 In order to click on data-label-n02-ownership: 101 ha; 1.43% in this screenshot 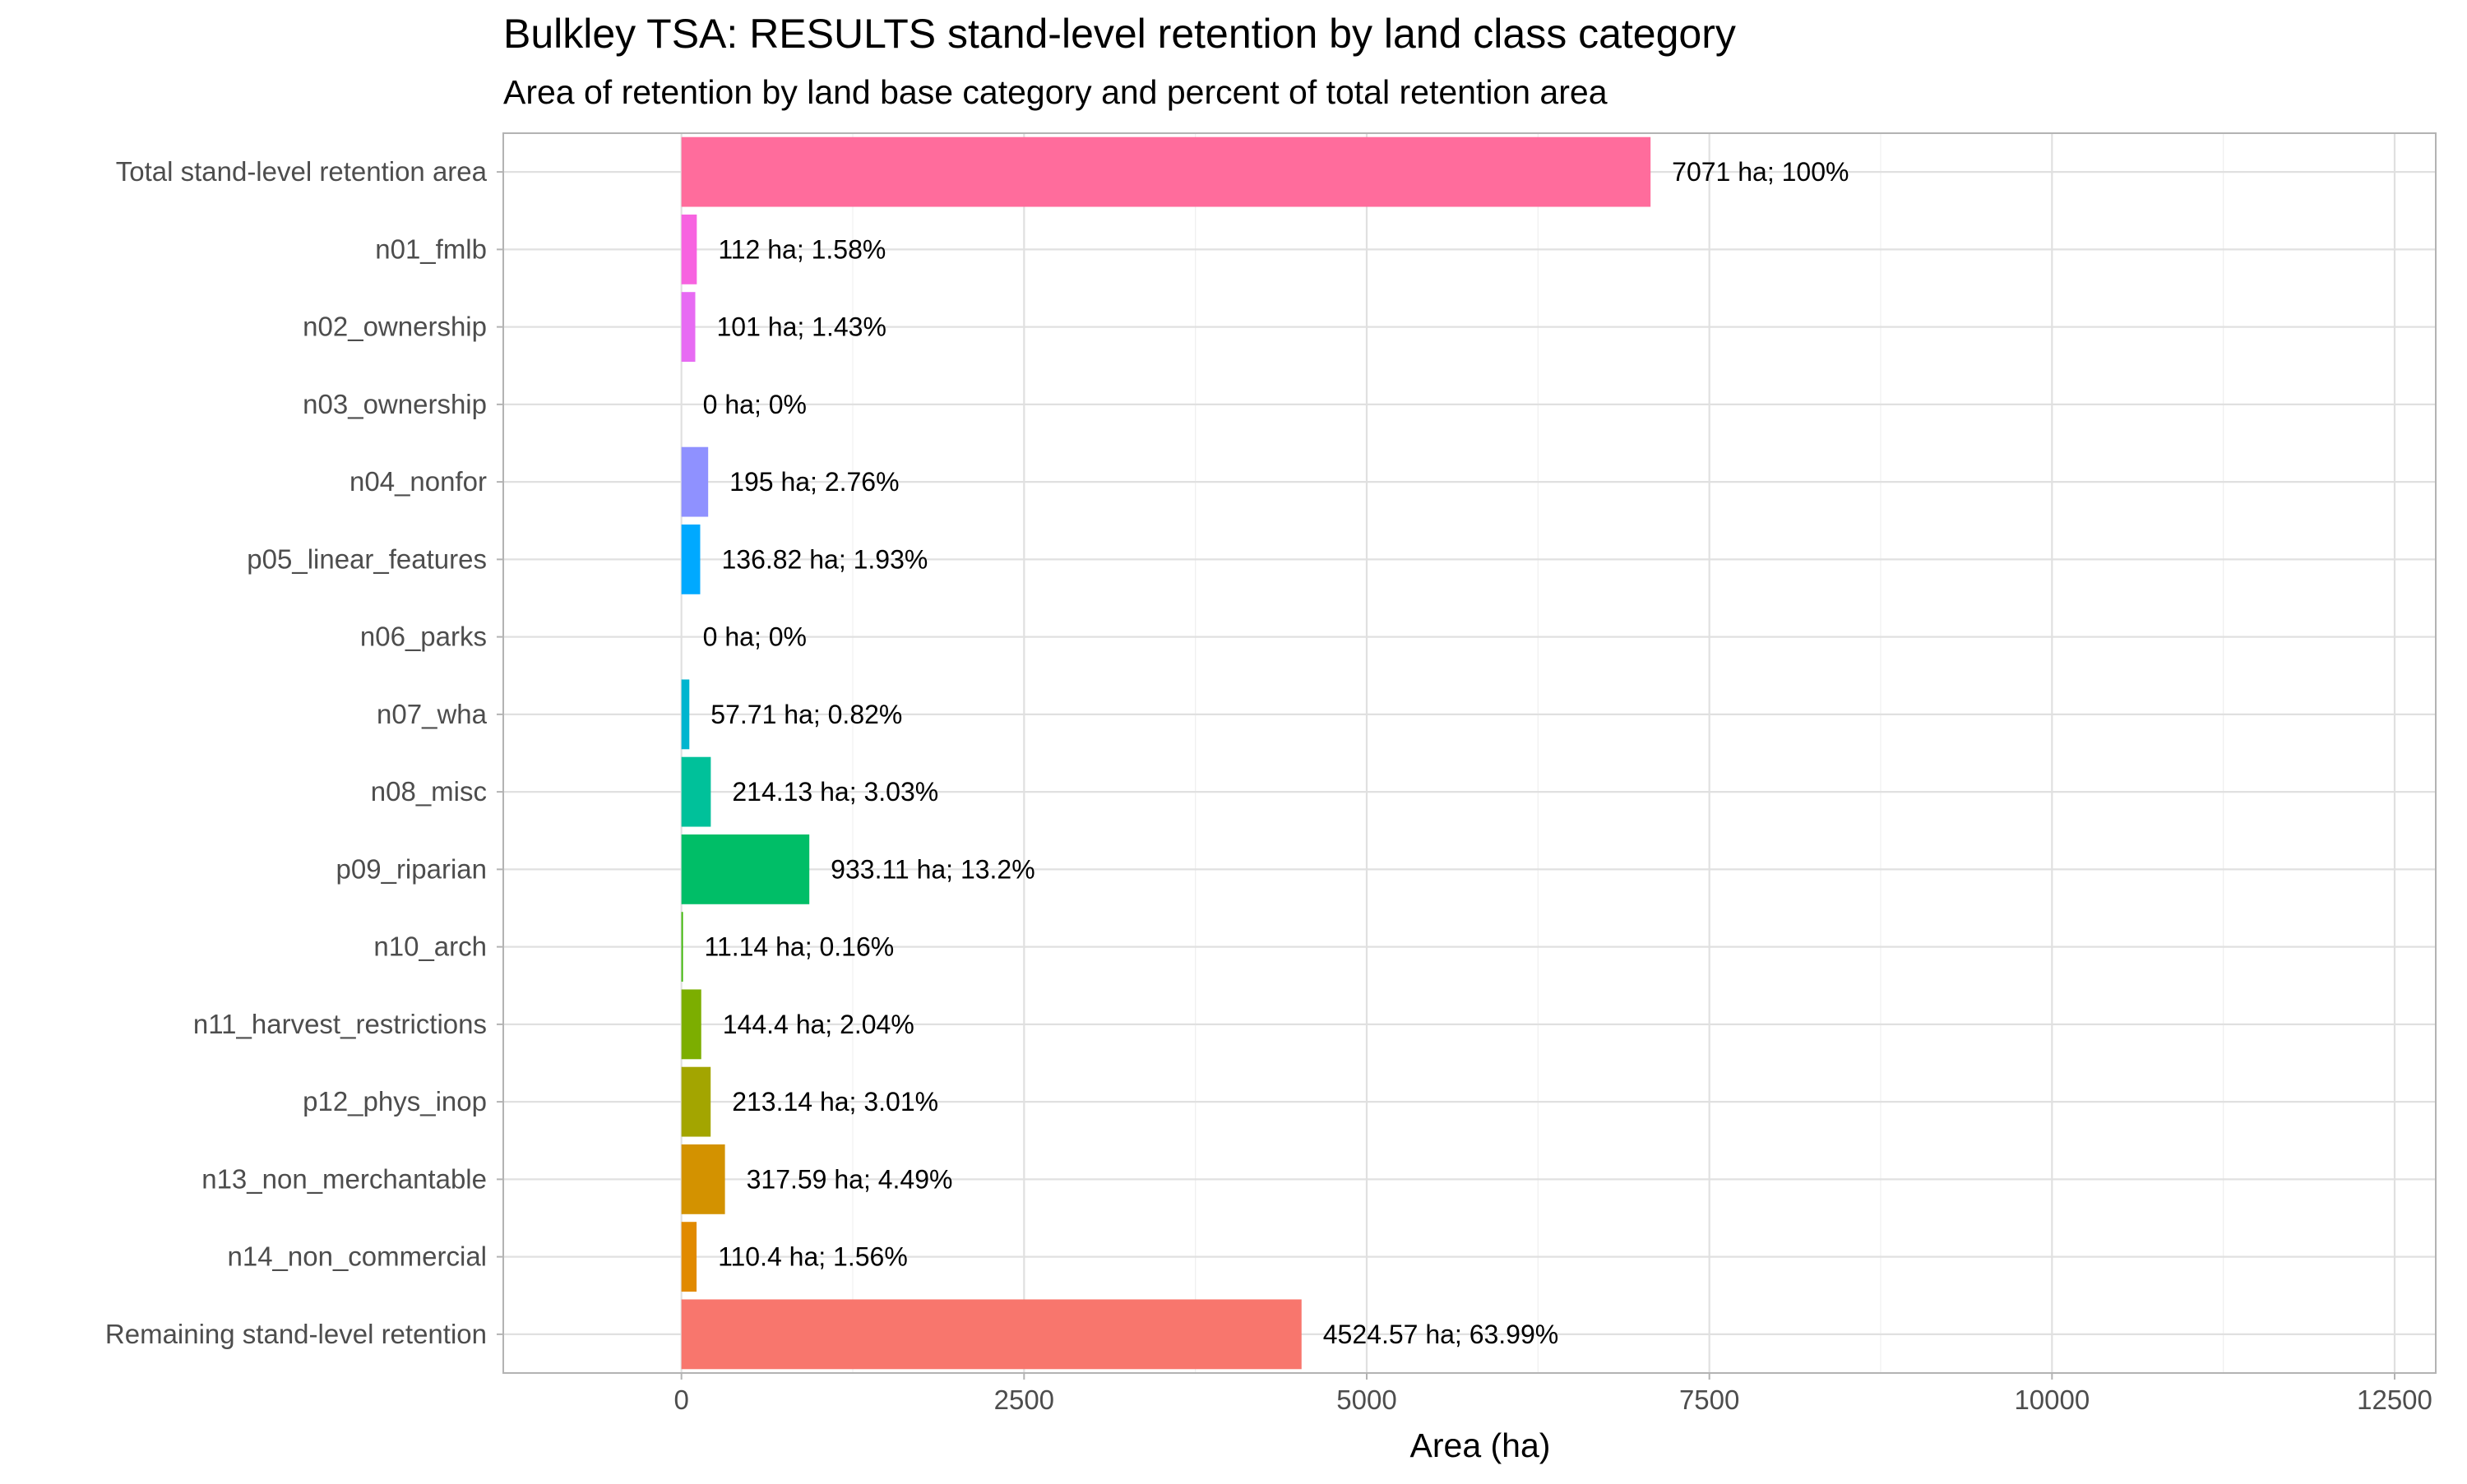, I will do `click(801, 327)`.